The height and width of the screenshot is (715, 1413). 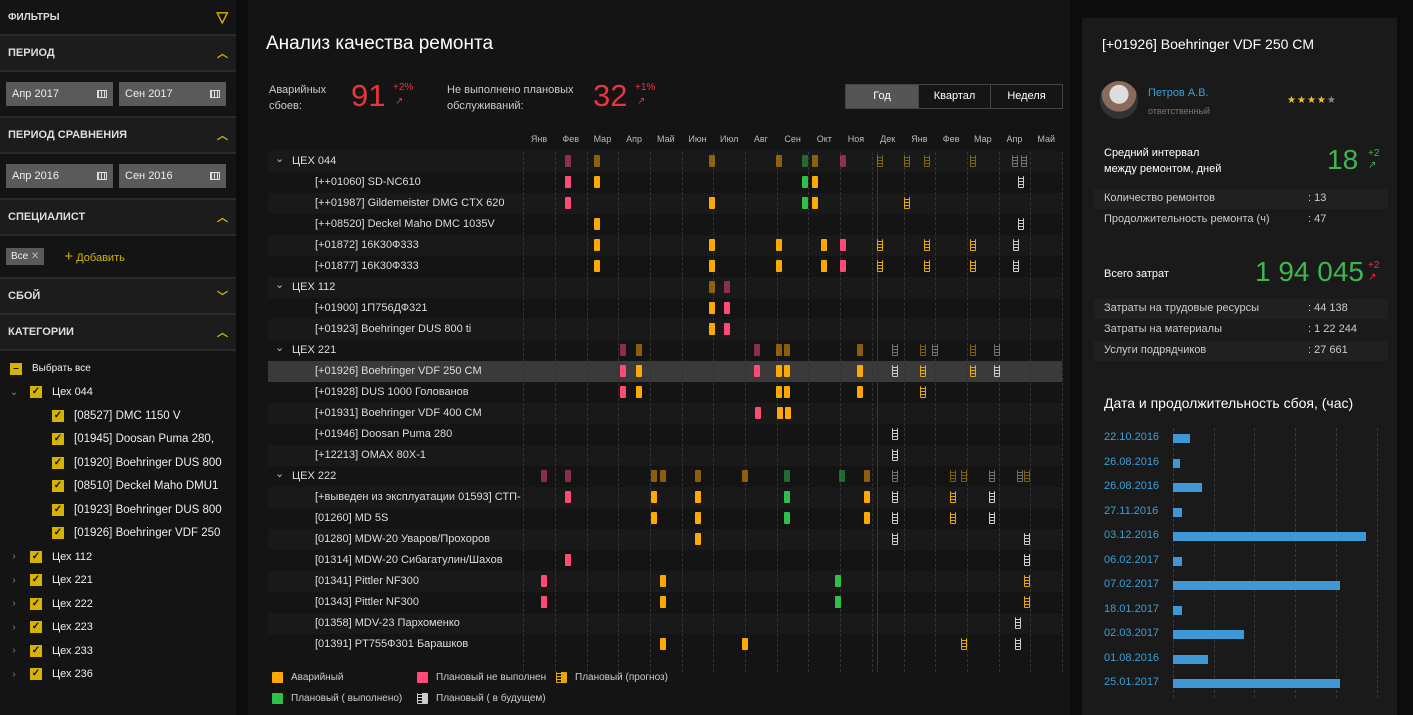 I want to click on timeline-row: [01391] PT755Ф301 Барашков, so click(x=665, y=644).